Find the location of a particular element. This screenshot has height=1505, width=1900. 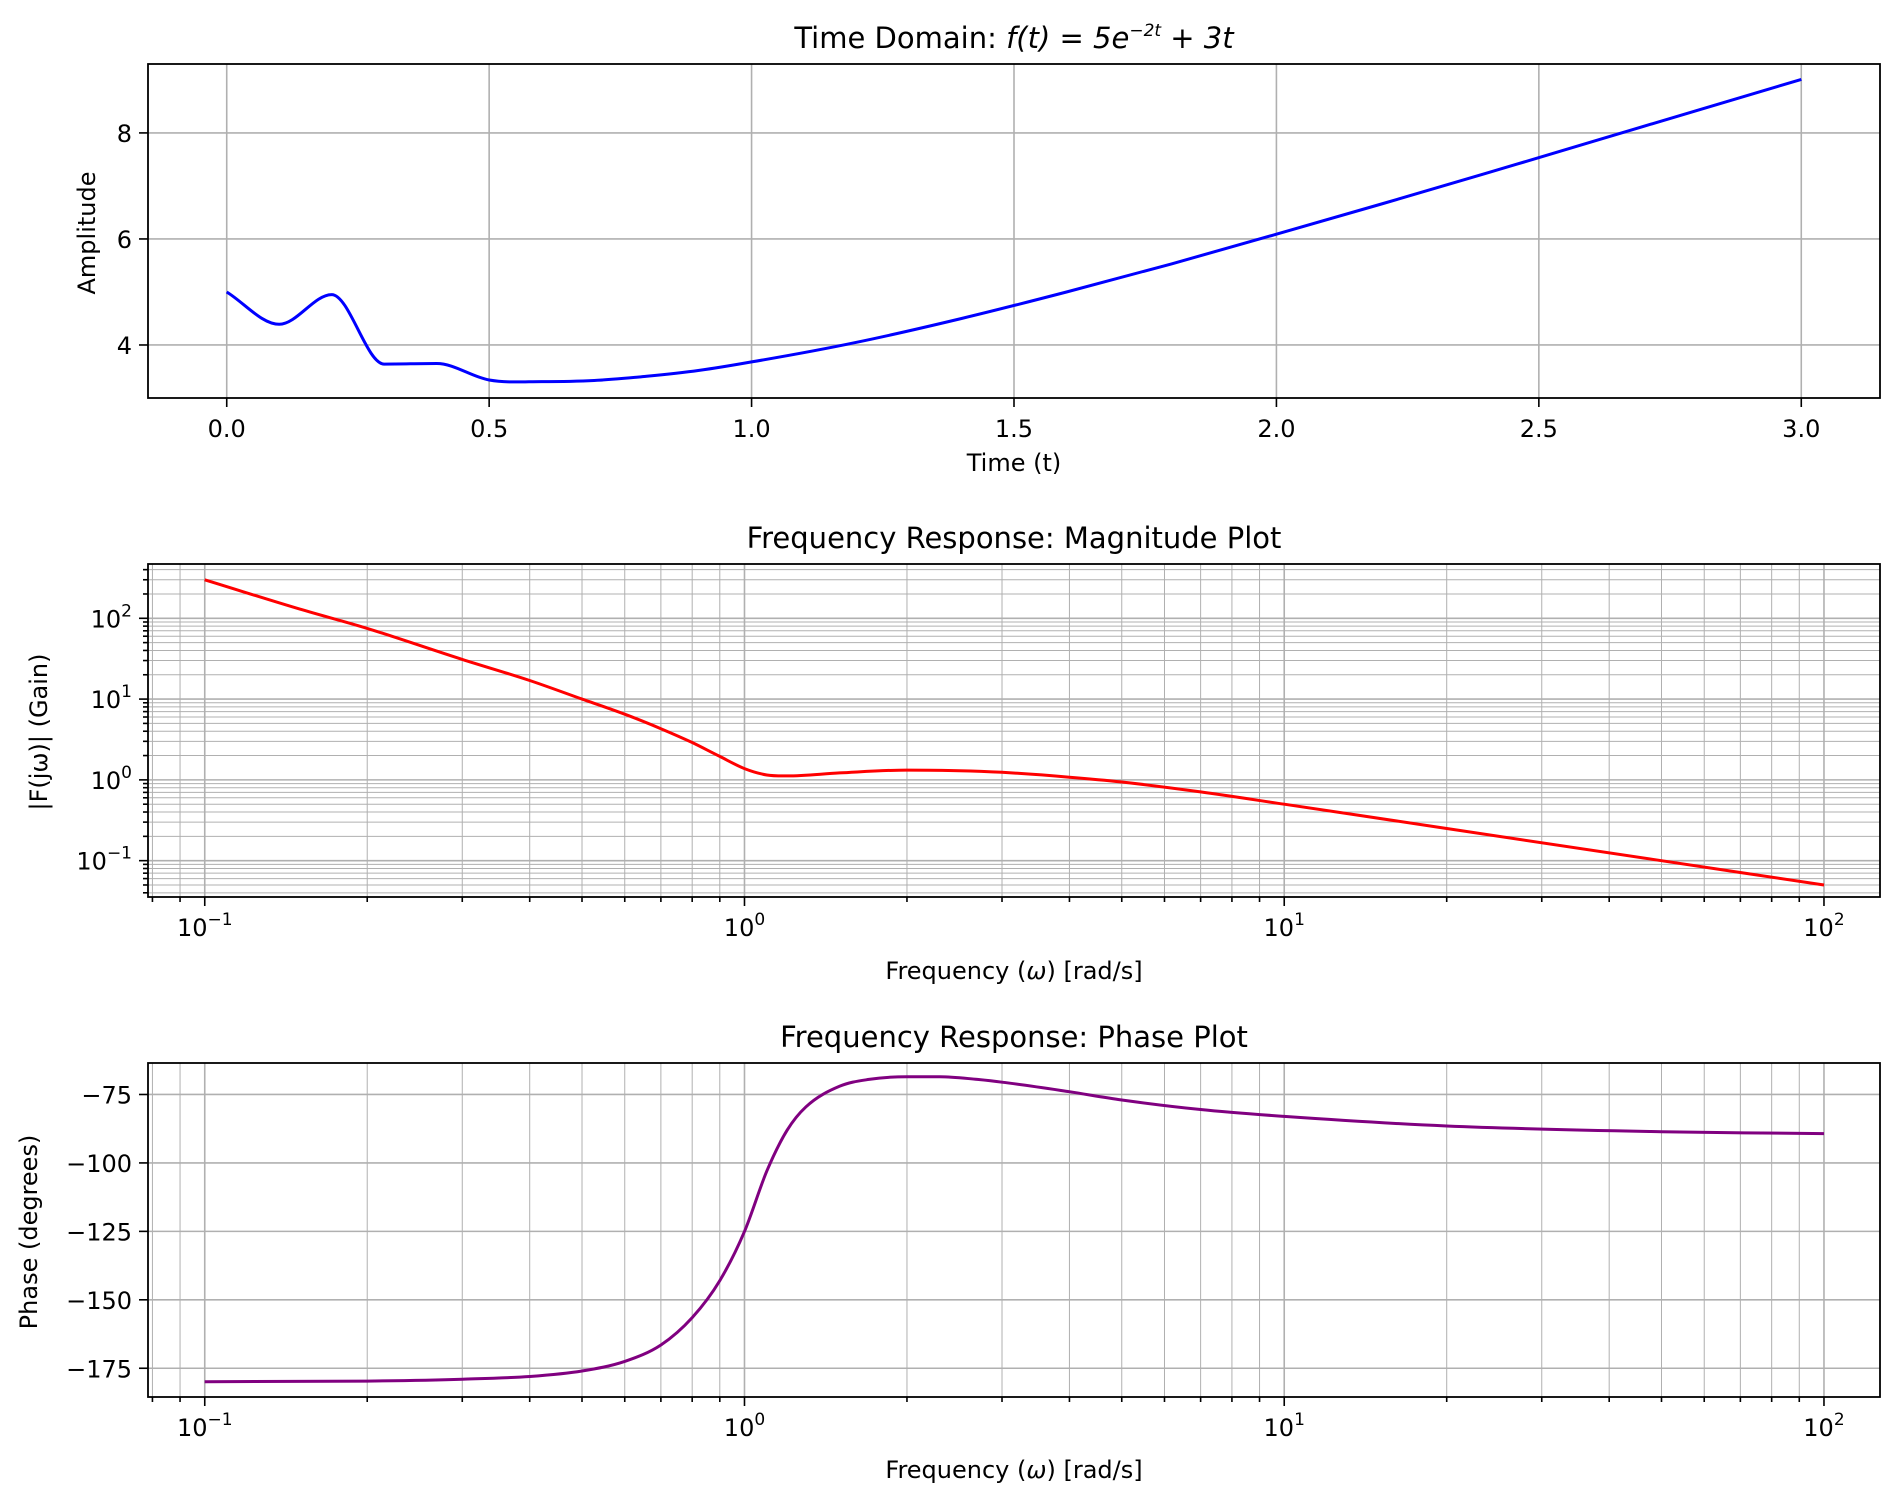

phase-y-tick-label: −125 is located at coordinates (99, 1232).